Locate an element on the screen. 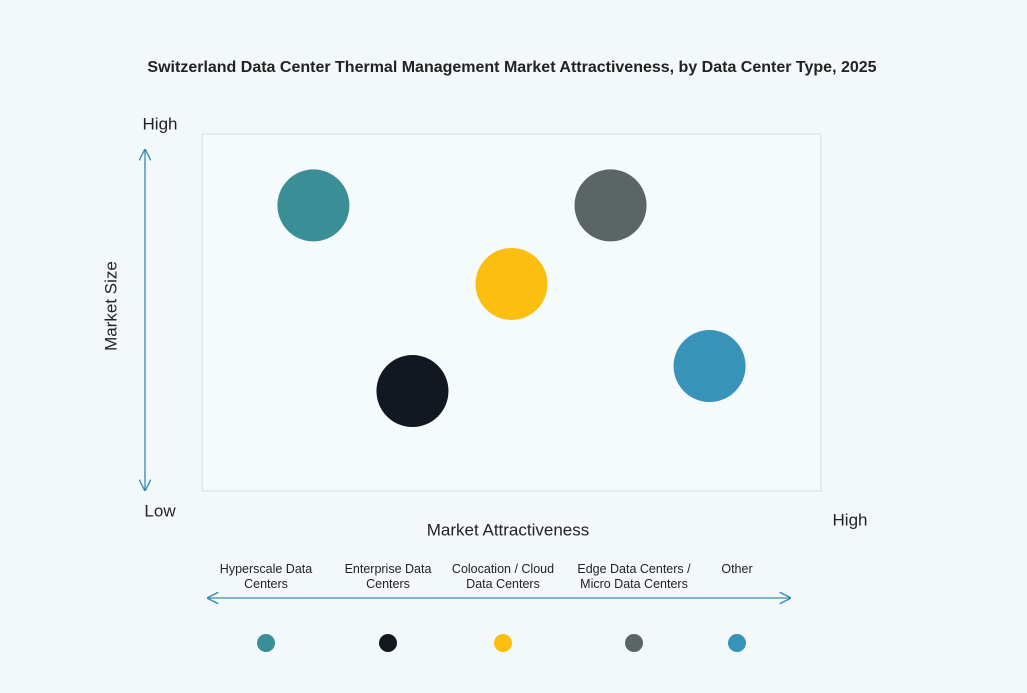 The image size is (1027, 693). y-tick-label: Low is located at coordinates (160, 510).